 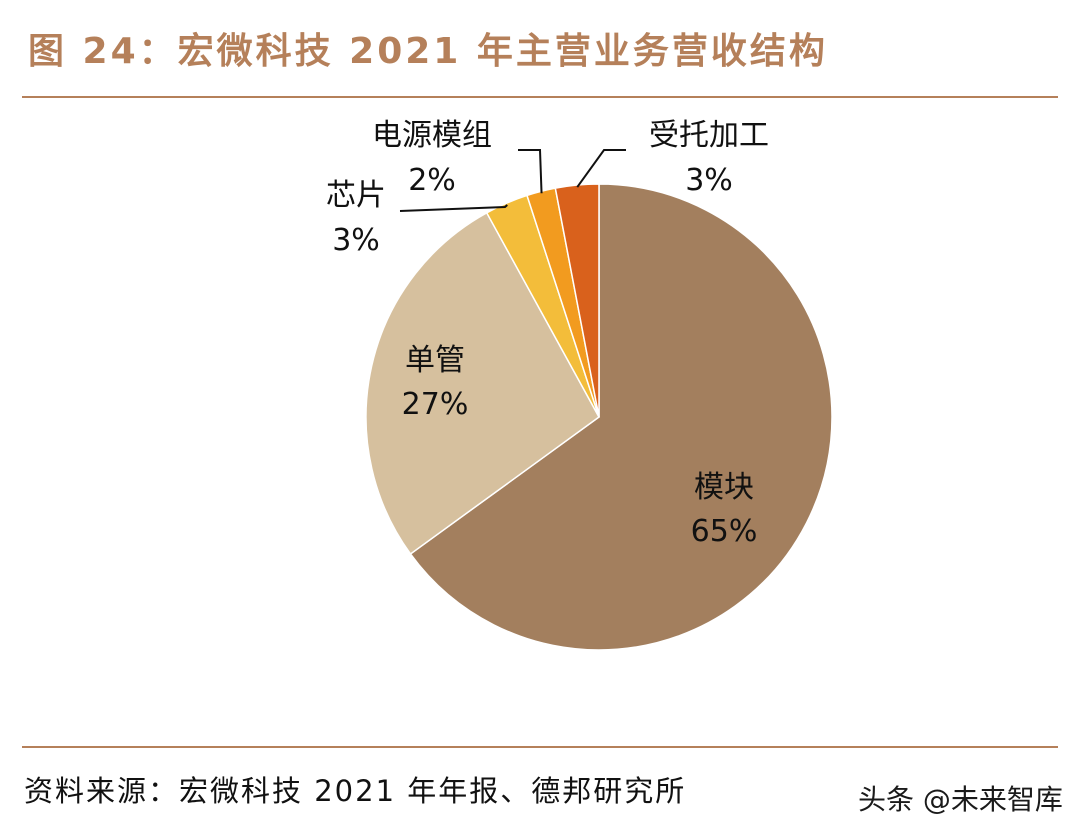 I want to click on slice-label-2: 芯片, so click(x=356, y=195).